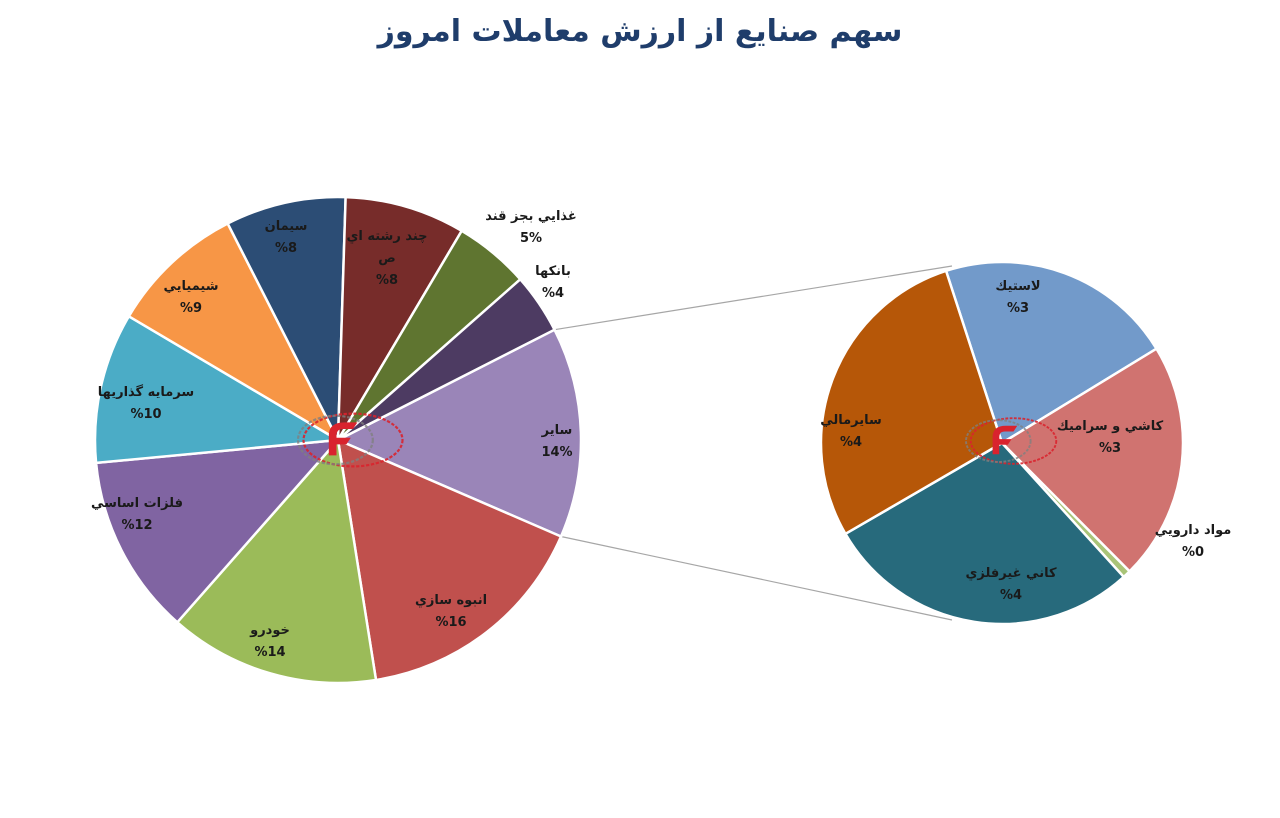  What do you see at coordinates (145, 414) in the screenshot?
I see `main-pie-value-4: %10` at bounding box center [145, 414].